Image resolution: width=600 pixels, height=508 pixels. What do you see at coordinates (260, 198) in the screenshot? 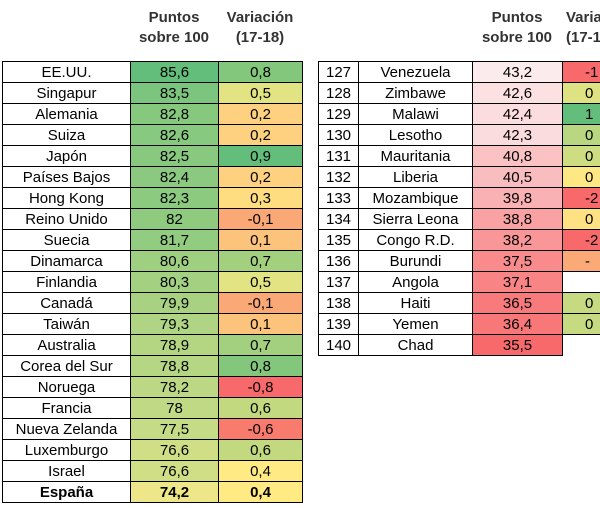
I see `variation: 0,3` at bounding box center [260, 198].